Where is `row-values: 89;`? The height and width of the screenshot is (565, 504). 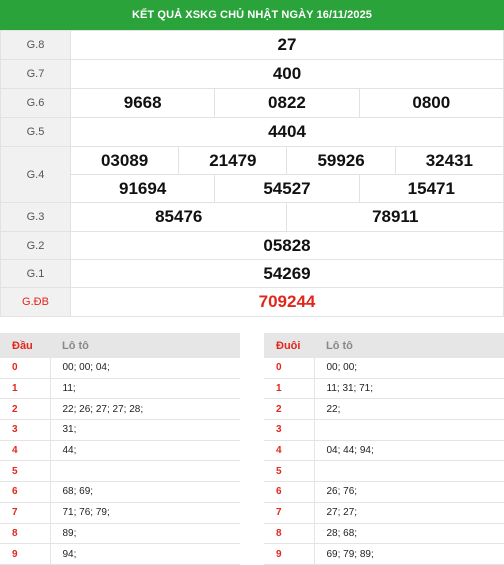 row-values: 89; is located at coordinates (144, 534).